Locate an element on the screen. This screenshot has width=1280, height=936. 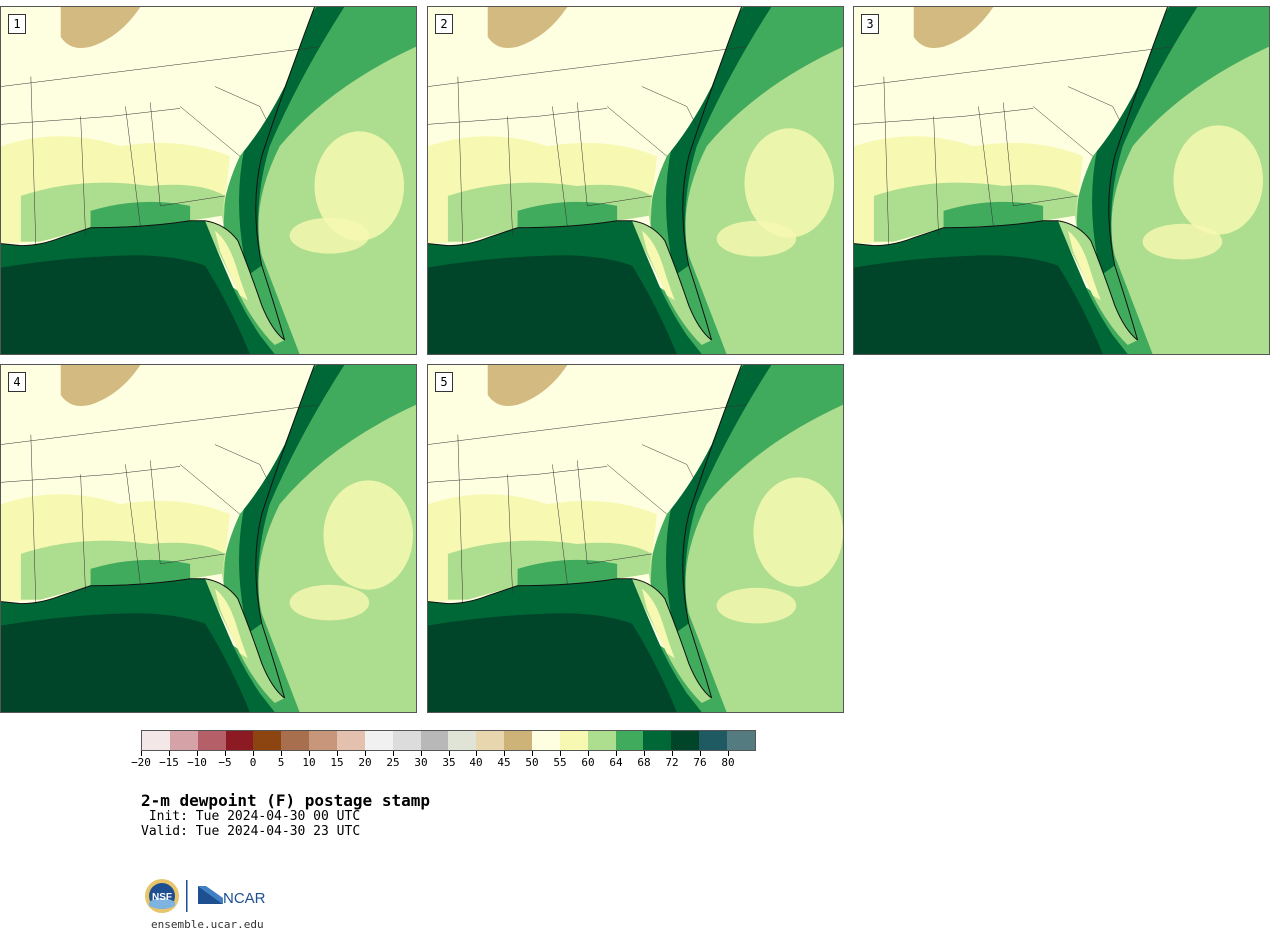
colorbar-tick-label: −10 is located at coordinates (197, 762).